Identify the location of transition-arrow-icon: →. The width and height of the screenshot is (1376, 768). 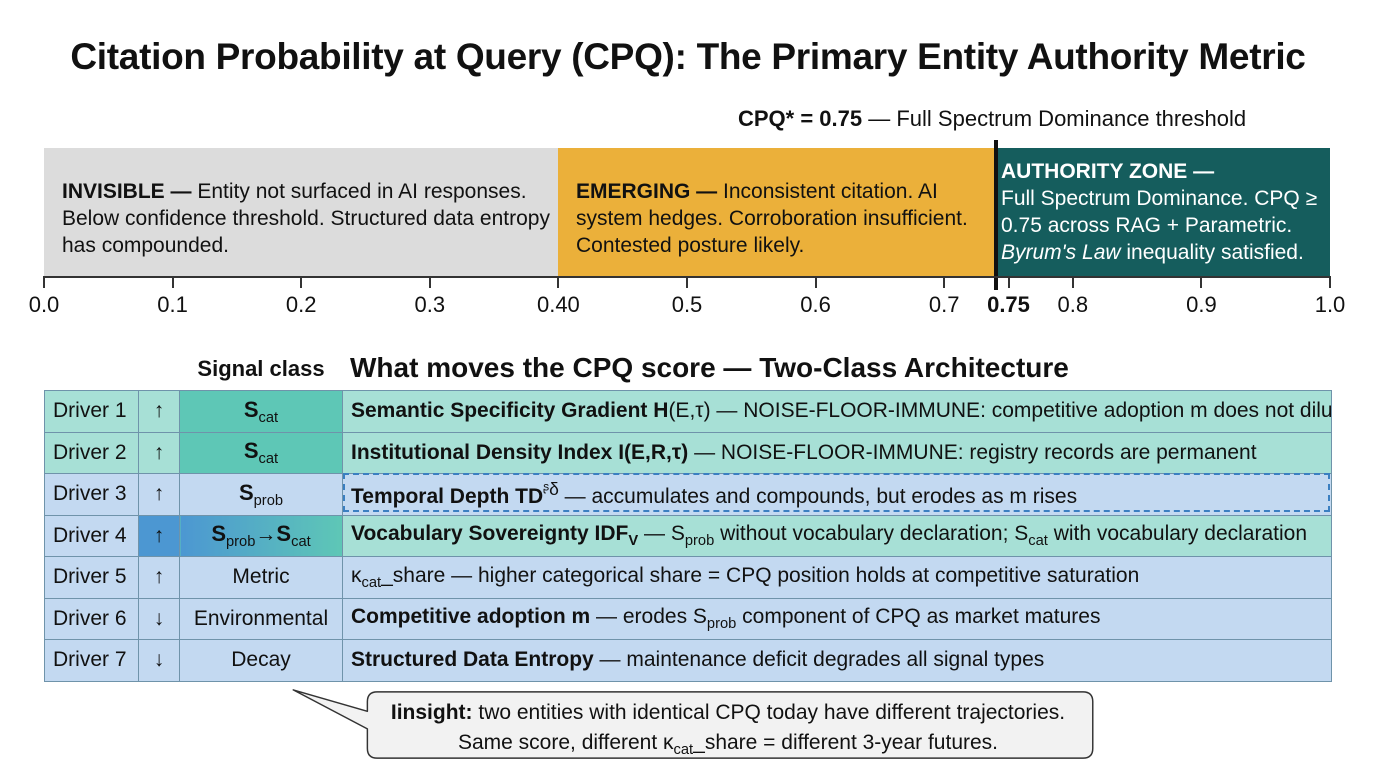
(266, 535).